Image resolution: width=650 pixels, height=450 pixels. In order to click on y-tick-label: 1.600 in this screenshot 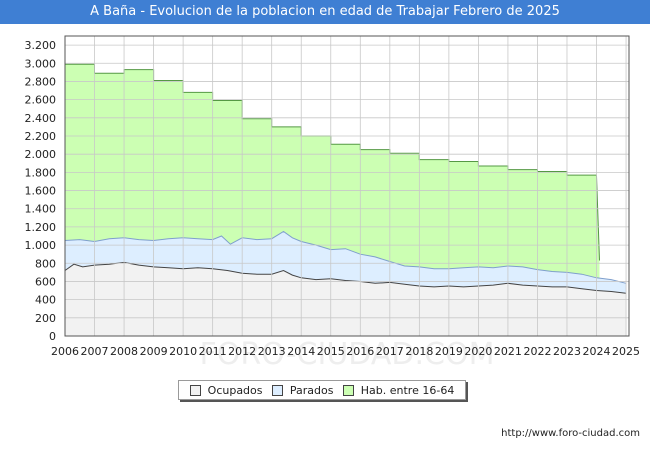, I will do `click(41, 191)`.